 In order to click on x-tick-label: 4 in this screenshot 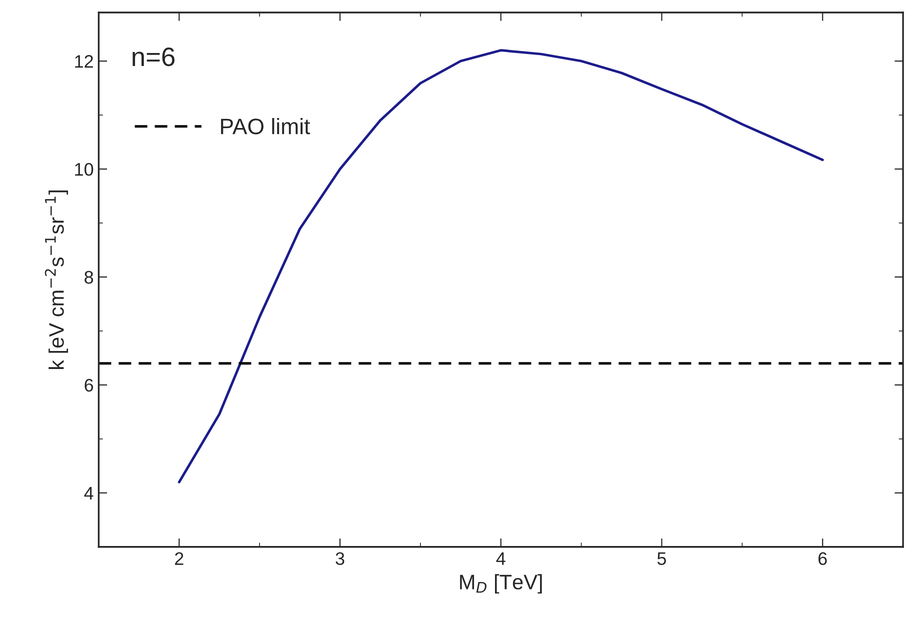, I will do `click(501, 558)`.